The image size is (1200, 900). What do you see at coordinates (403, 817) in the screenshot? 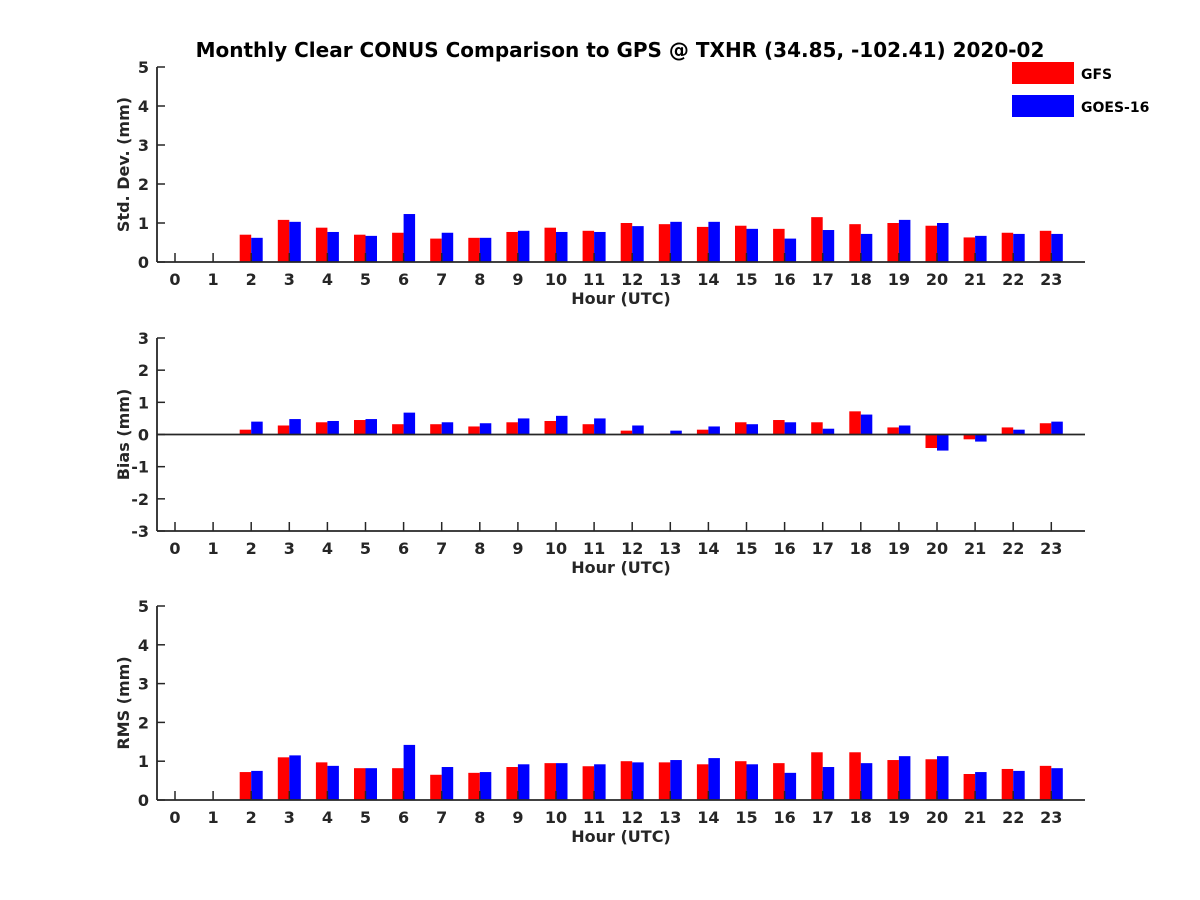
I see `x-tick-label: 6` at bounding box center [403, 817].